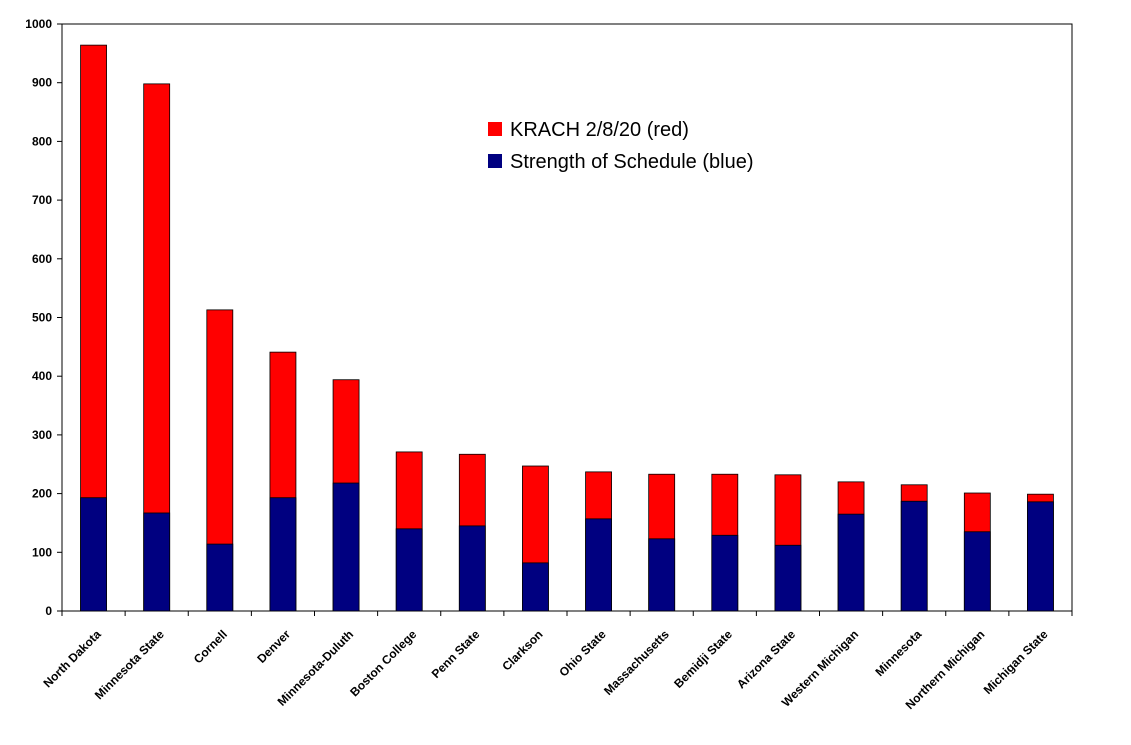  I want to click on y-tick-label: 900, so click(42, 83).